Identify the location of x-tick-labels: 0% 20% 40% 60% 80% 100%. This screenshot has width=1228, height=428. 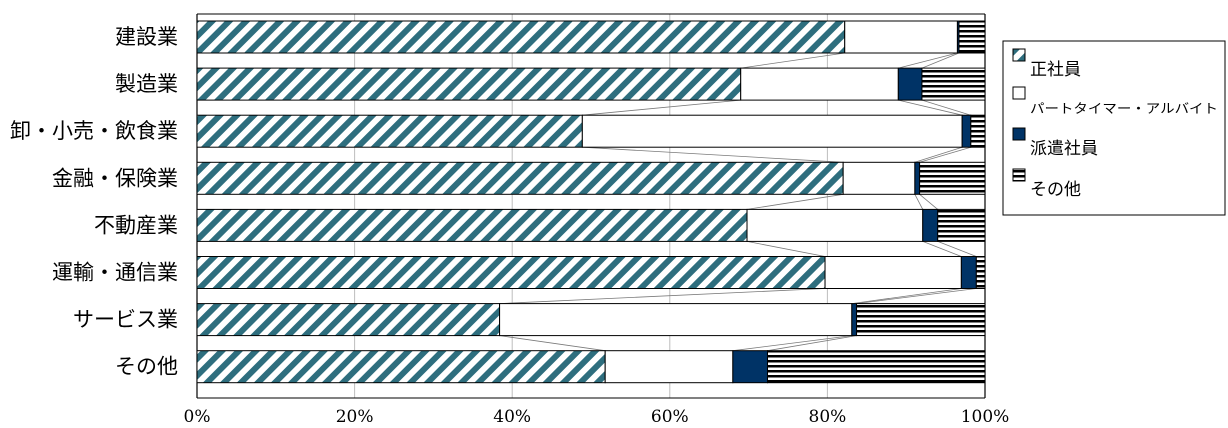
(597, 417).